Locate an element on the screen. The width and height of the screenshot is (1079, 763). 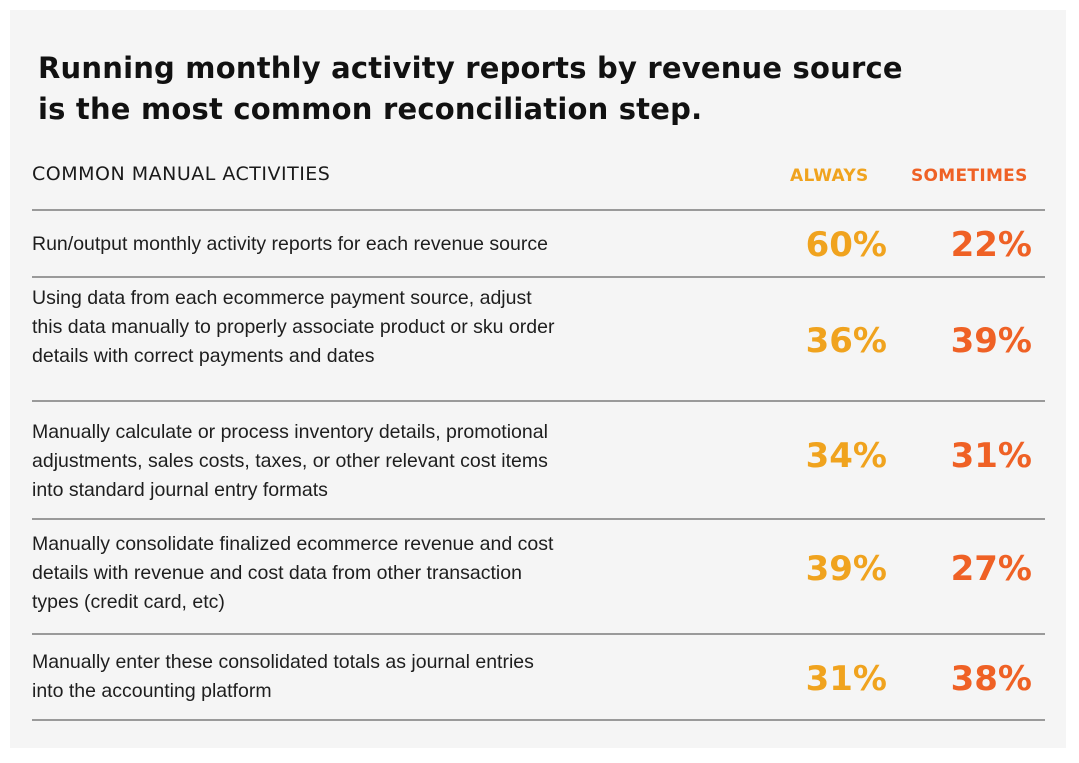
column-header-always: ALWAYS is located at coordinates (829, 176).